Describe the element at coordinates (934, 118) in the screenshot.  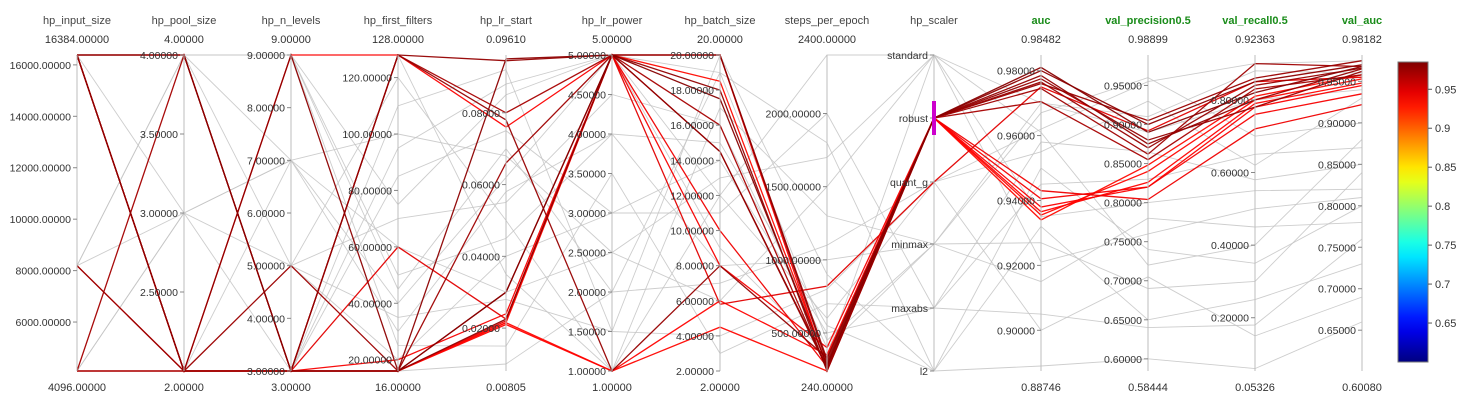
I see `brush-highlight` at that location.